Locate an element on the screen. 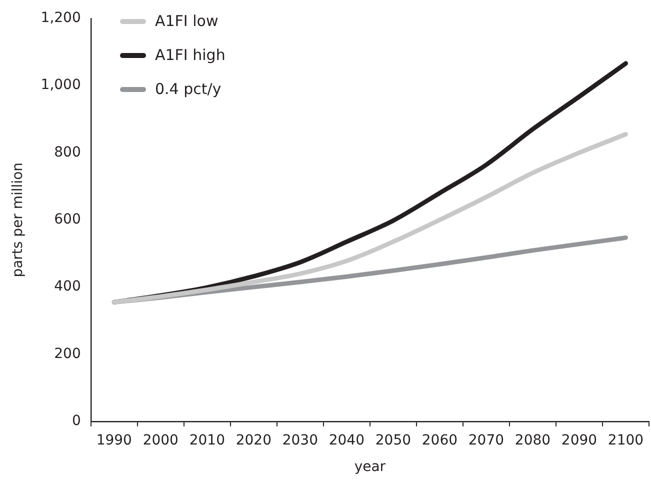  y-tick-label: 600 is located at coordinates (67, 220).